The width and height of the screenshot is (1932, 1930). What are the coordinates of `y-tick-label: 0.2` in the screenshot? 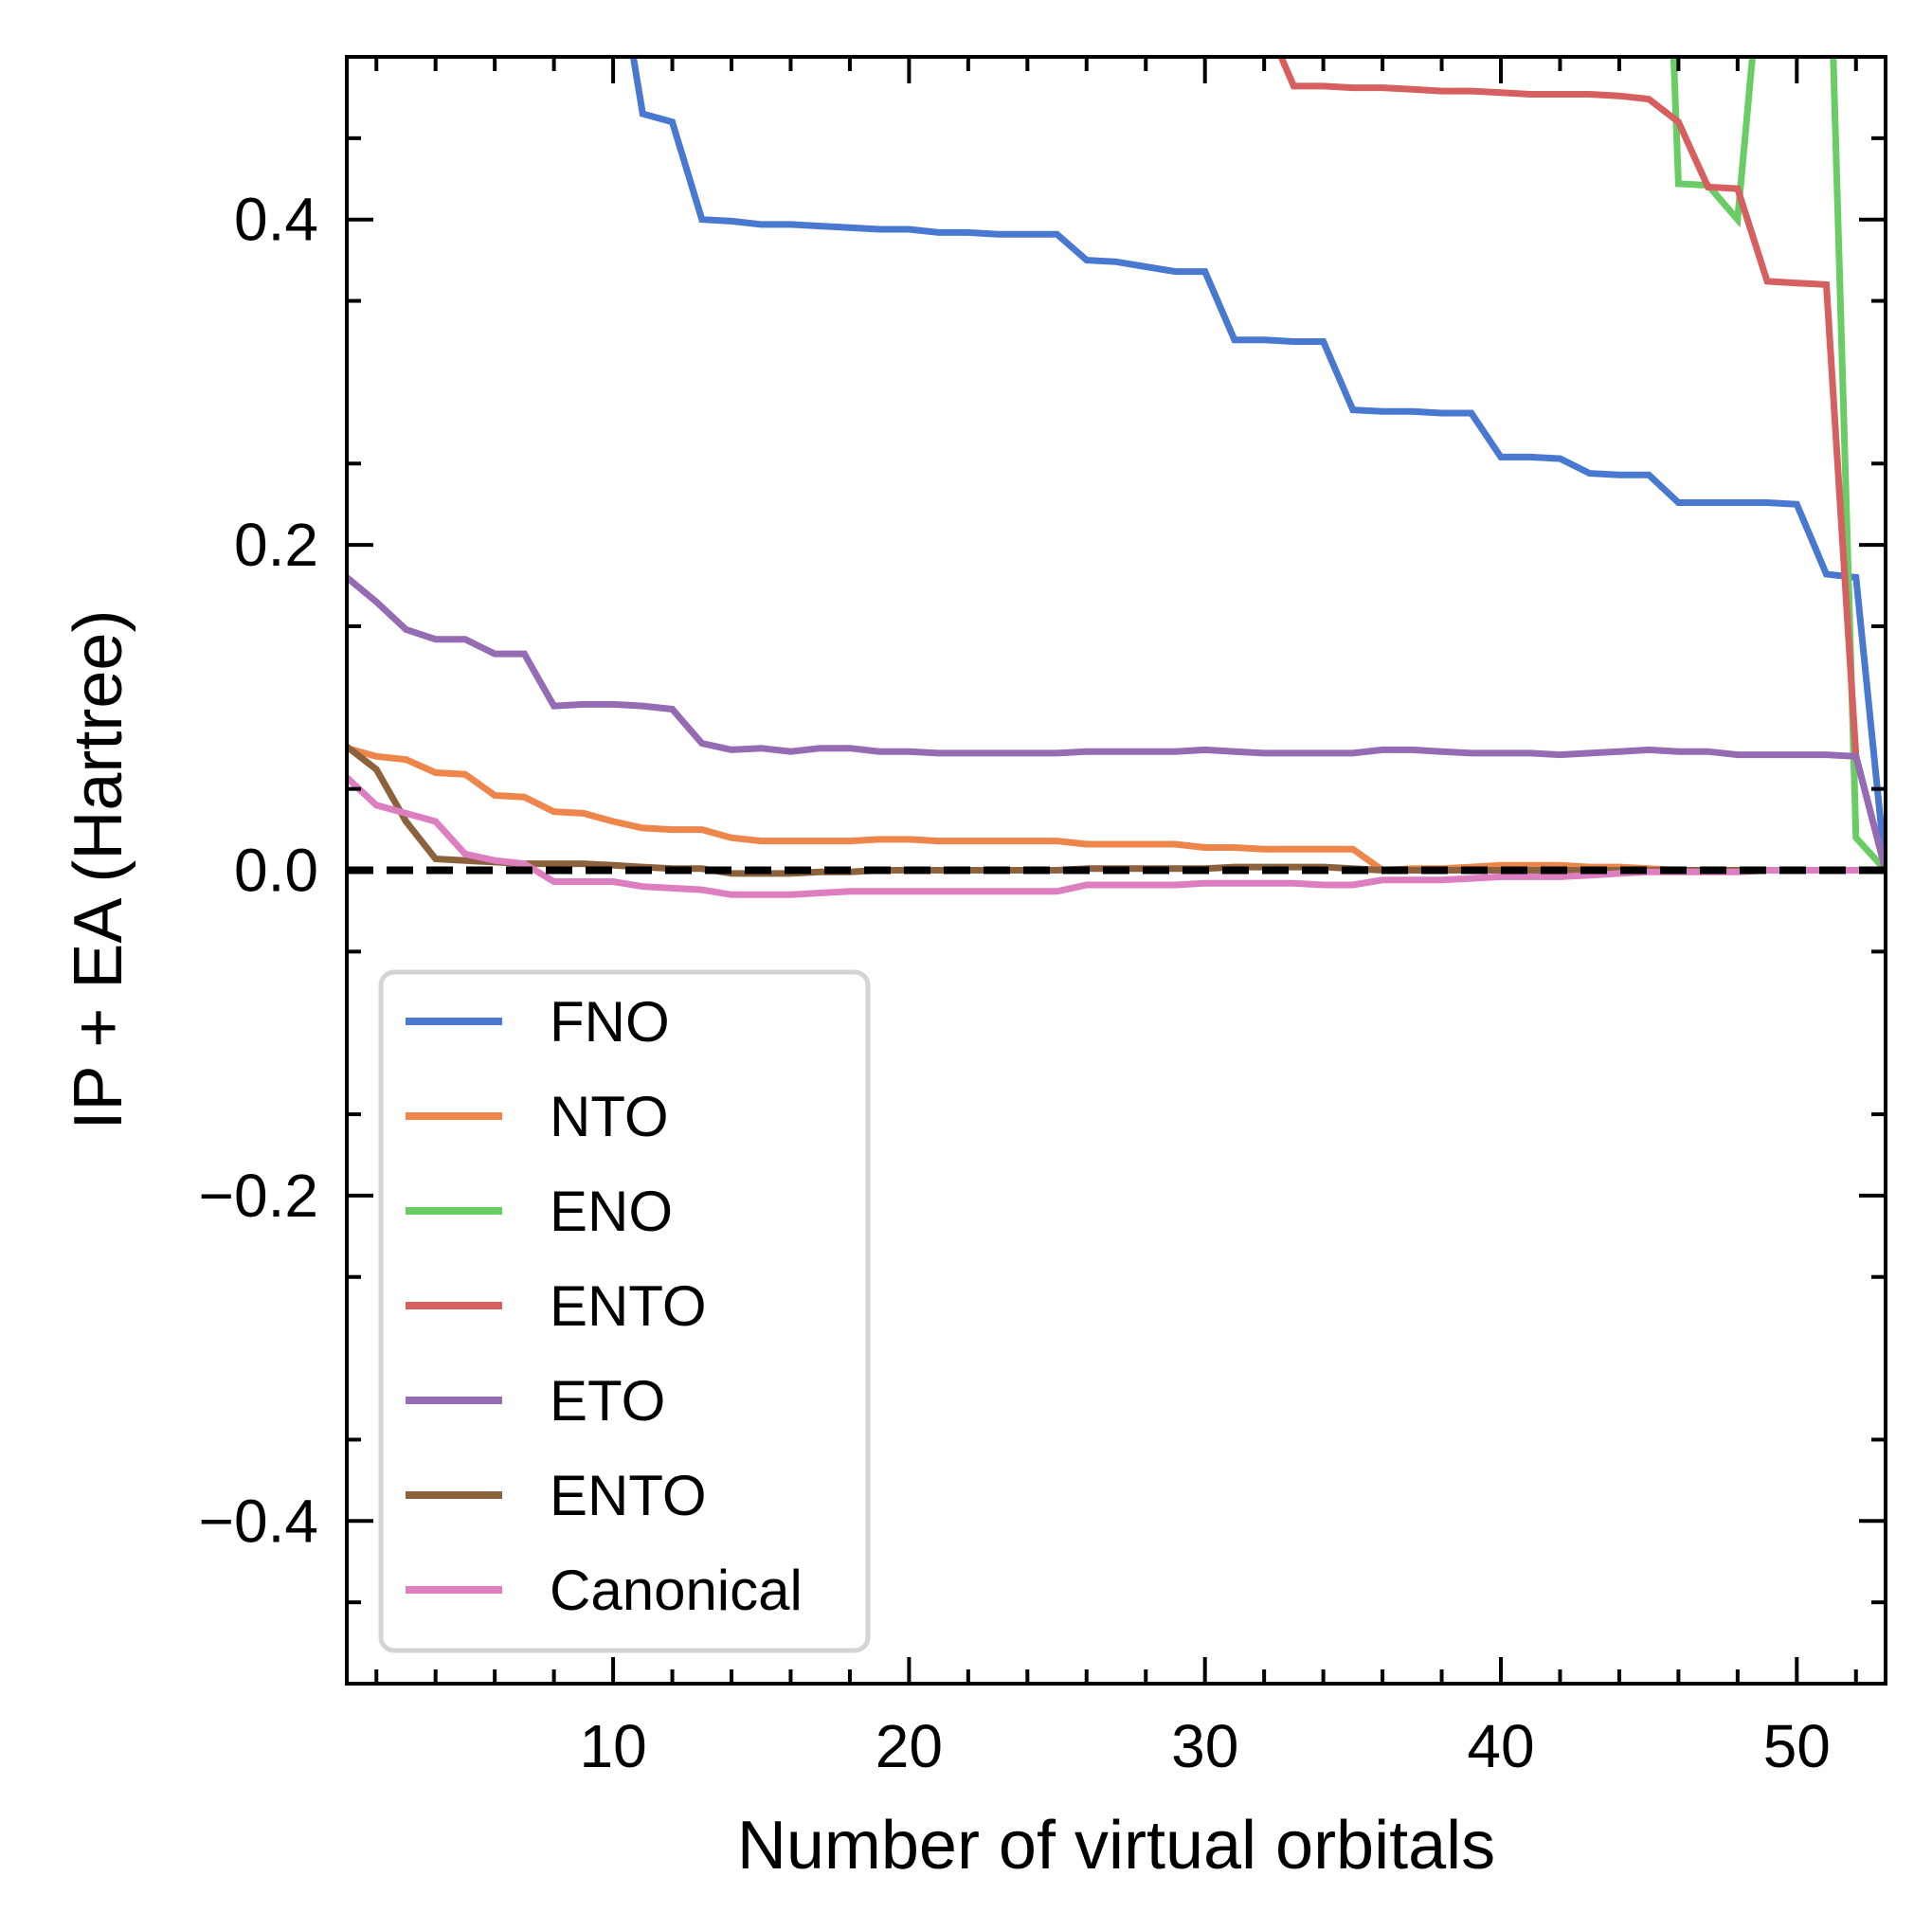 It's located at (276, 545).